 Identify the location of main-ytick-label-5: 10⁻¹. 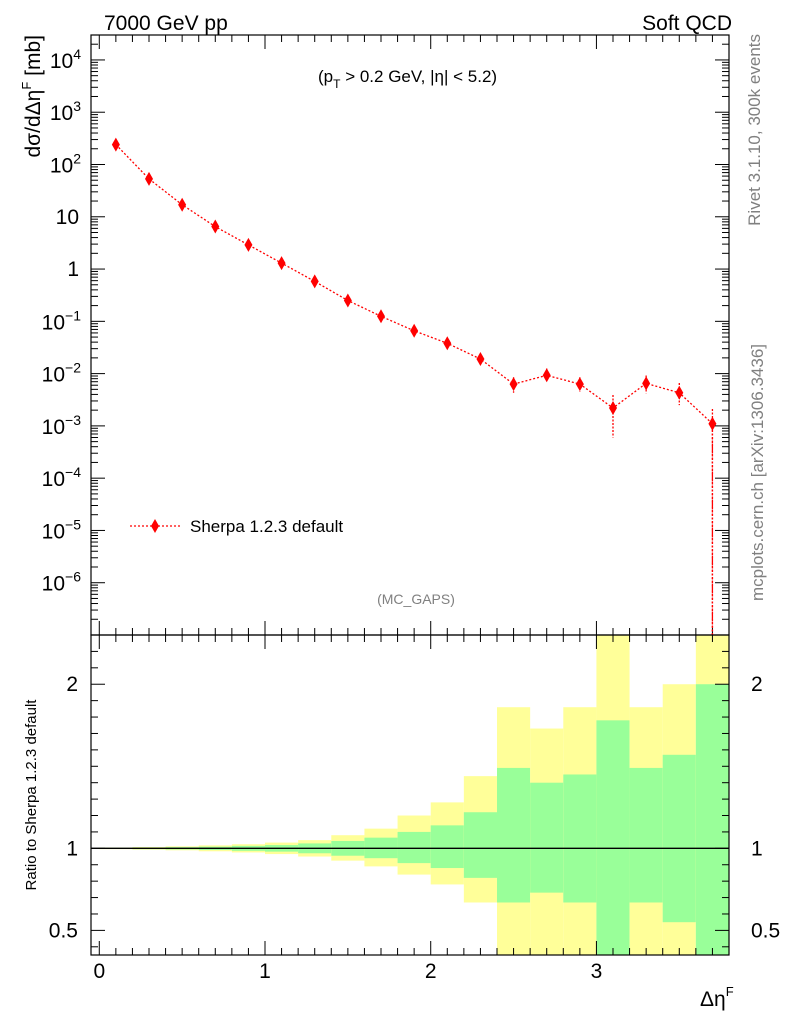
(62, 320).